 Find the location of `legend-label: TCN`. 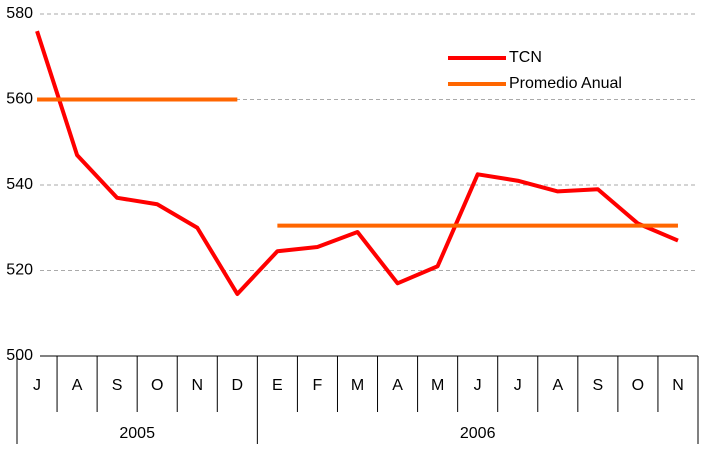

legend-label: TCN is located at coordinates (525, 57).